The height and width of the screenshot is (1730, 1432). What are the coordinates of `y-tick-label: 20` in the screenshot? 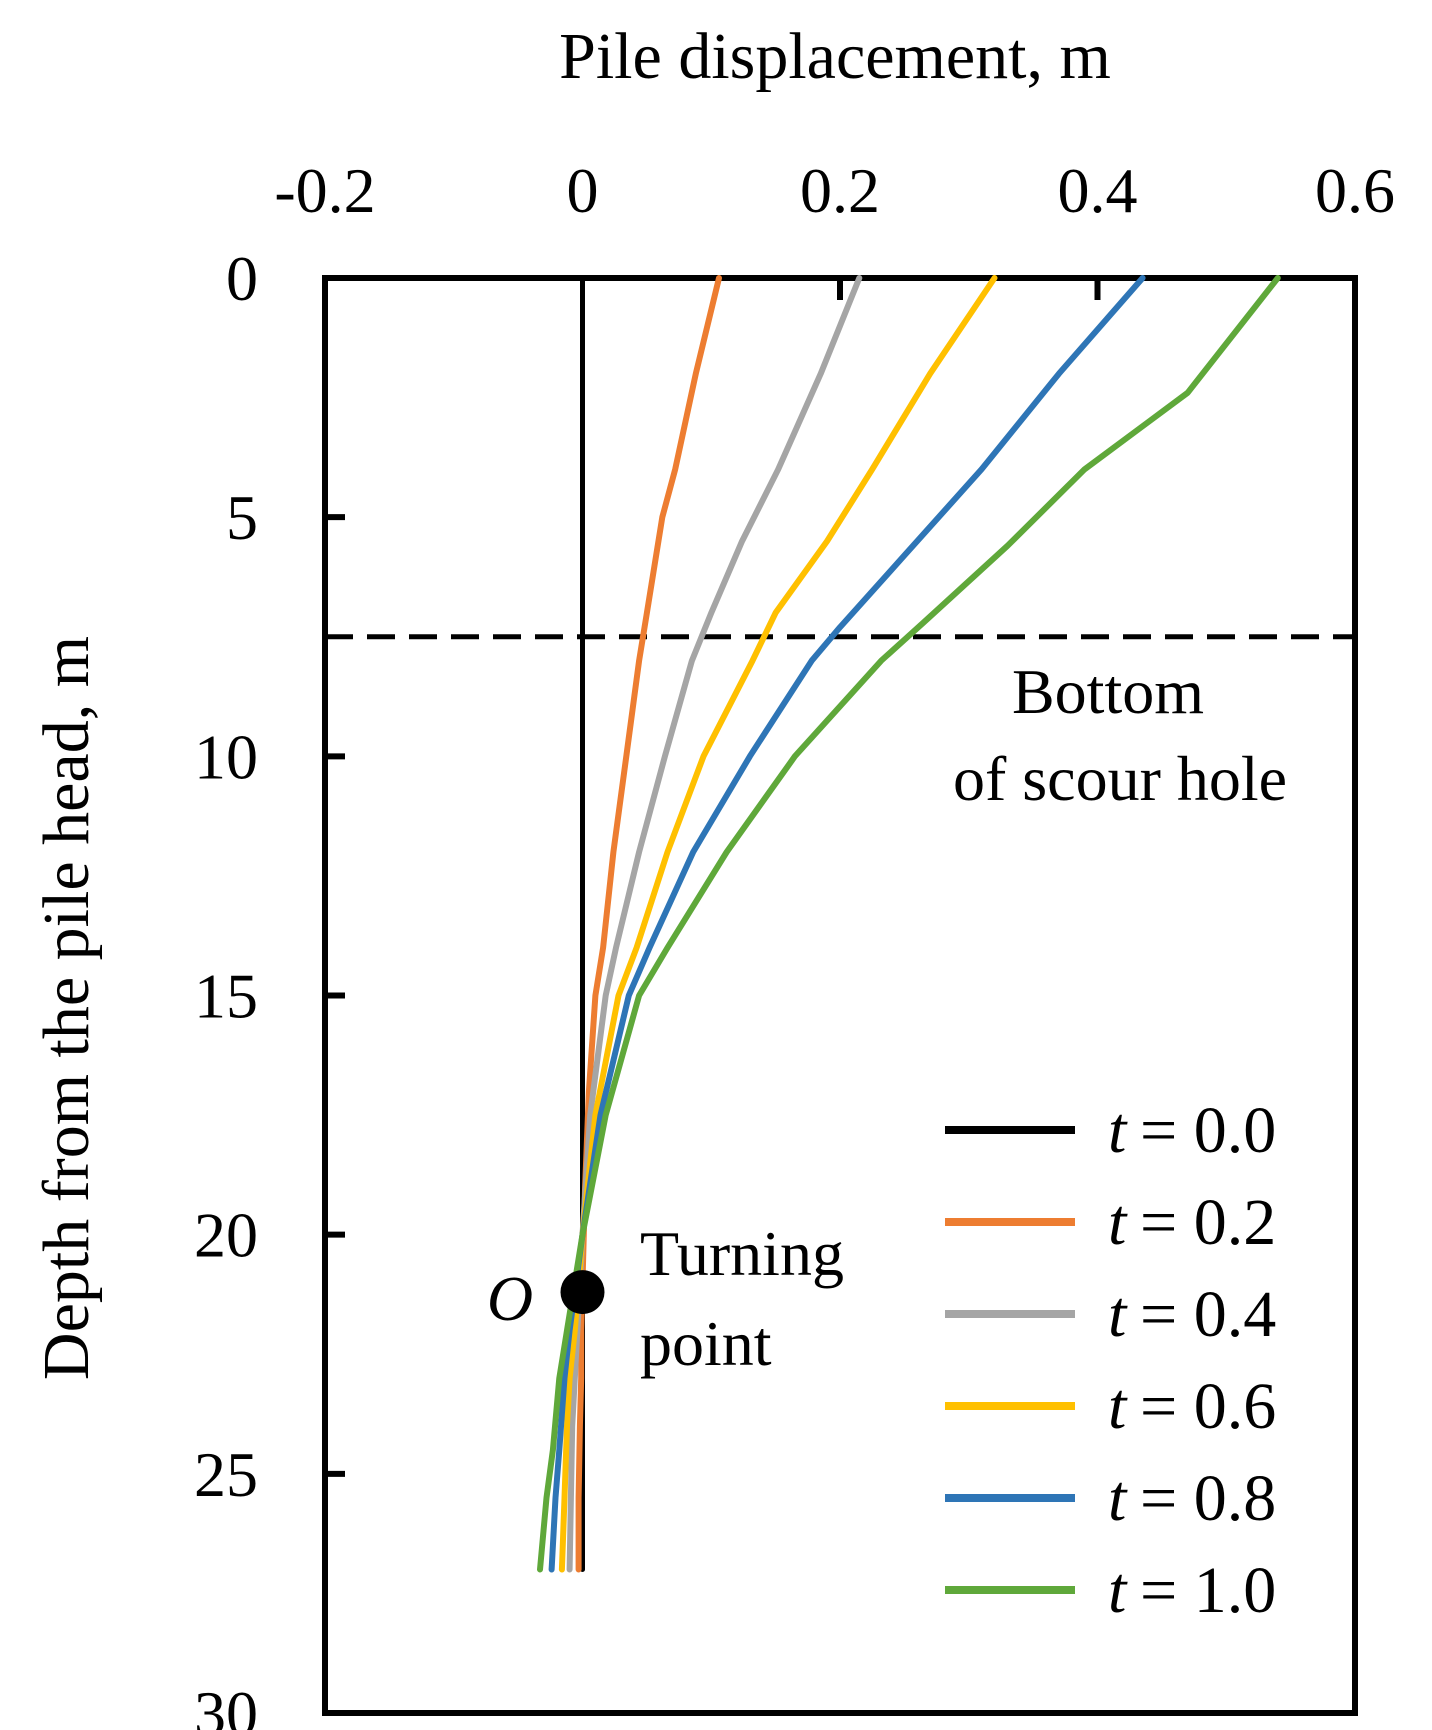 It's located at (226, 1235).